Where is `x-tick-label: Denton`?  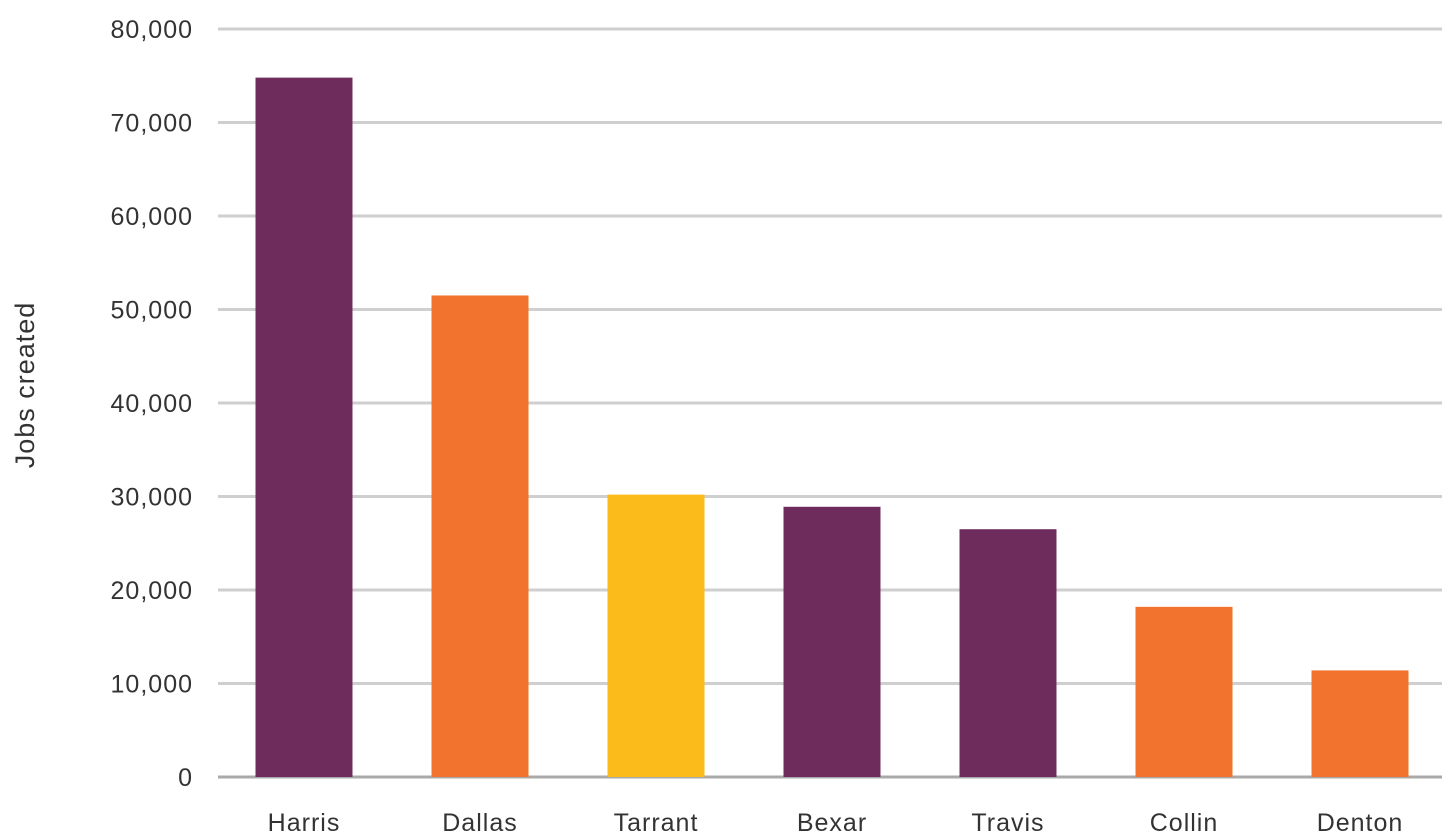 x-tick-label: Denton is located at coordinates (1360, 823).